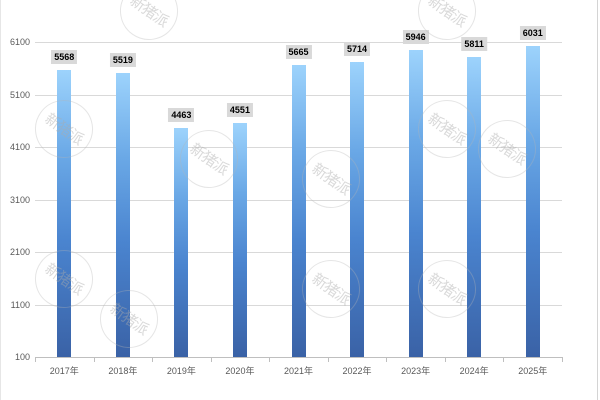 This screenshot has width=600, height=400. I want to click on y-tick-label: 1100, so click(20, 304).